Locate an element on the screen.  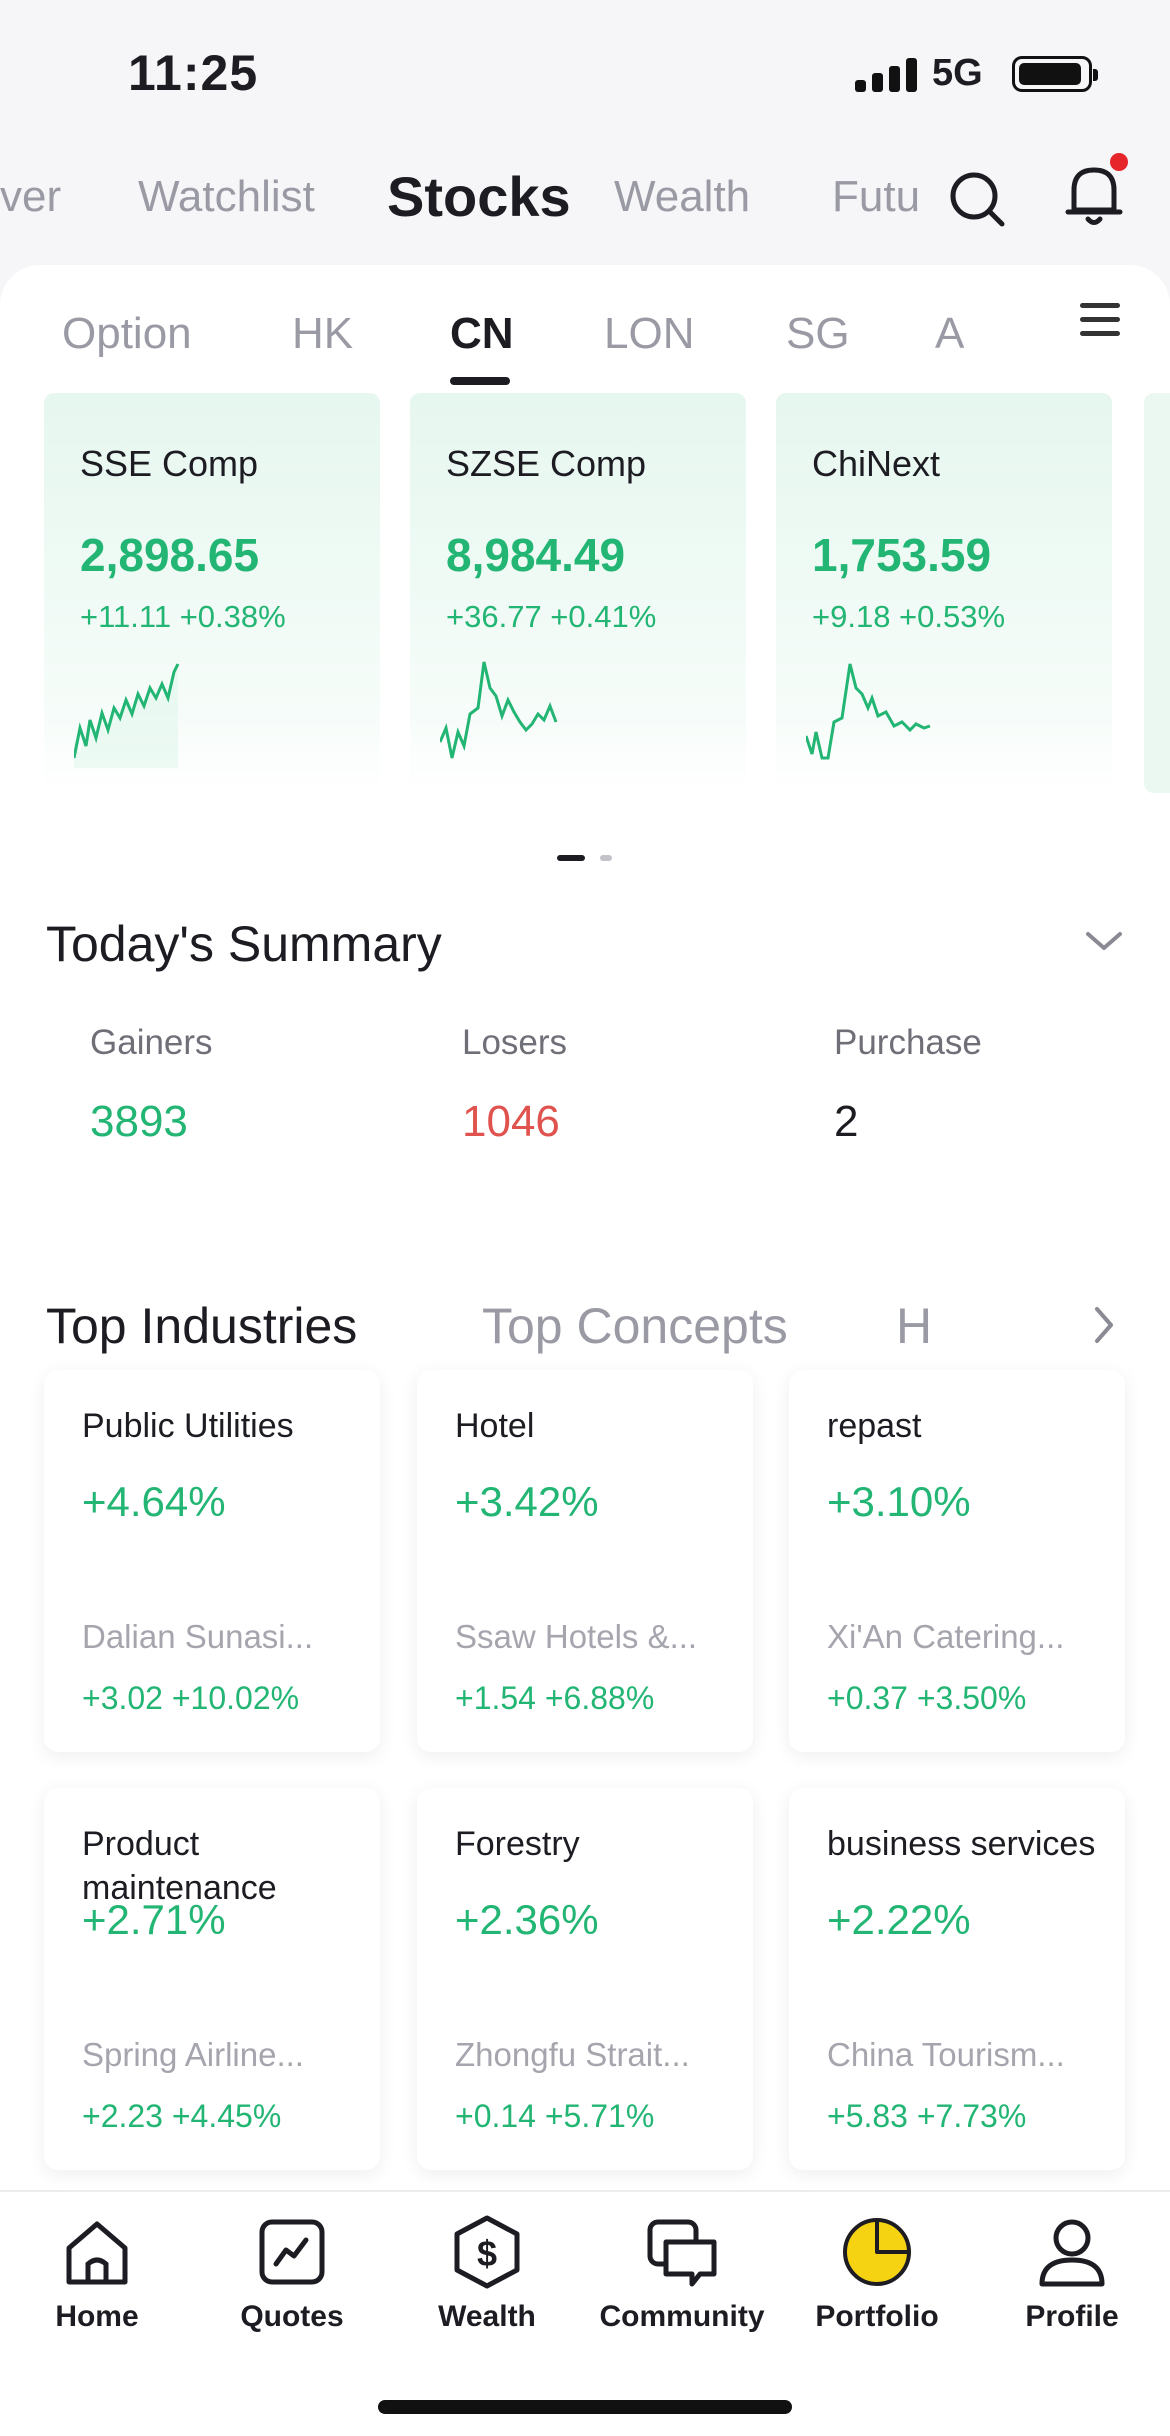
industry-leader-change: +5.83 +7.73% is located at coordinates (927, 2116).